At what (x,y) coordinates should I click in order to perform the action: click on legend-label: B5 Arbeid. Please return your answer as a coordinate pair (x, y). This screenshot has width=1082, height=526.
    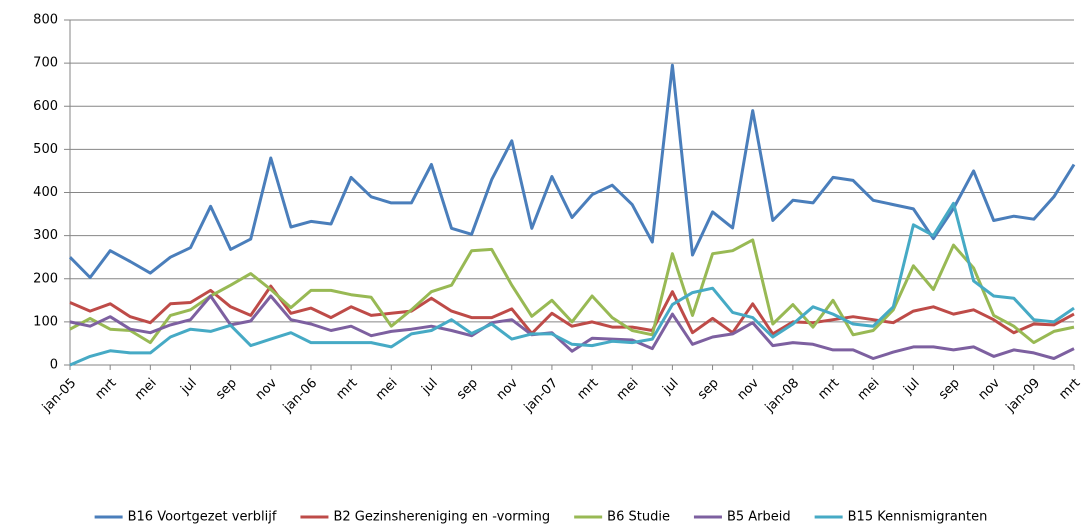
    Looking at the image, I should click on (759, 517).